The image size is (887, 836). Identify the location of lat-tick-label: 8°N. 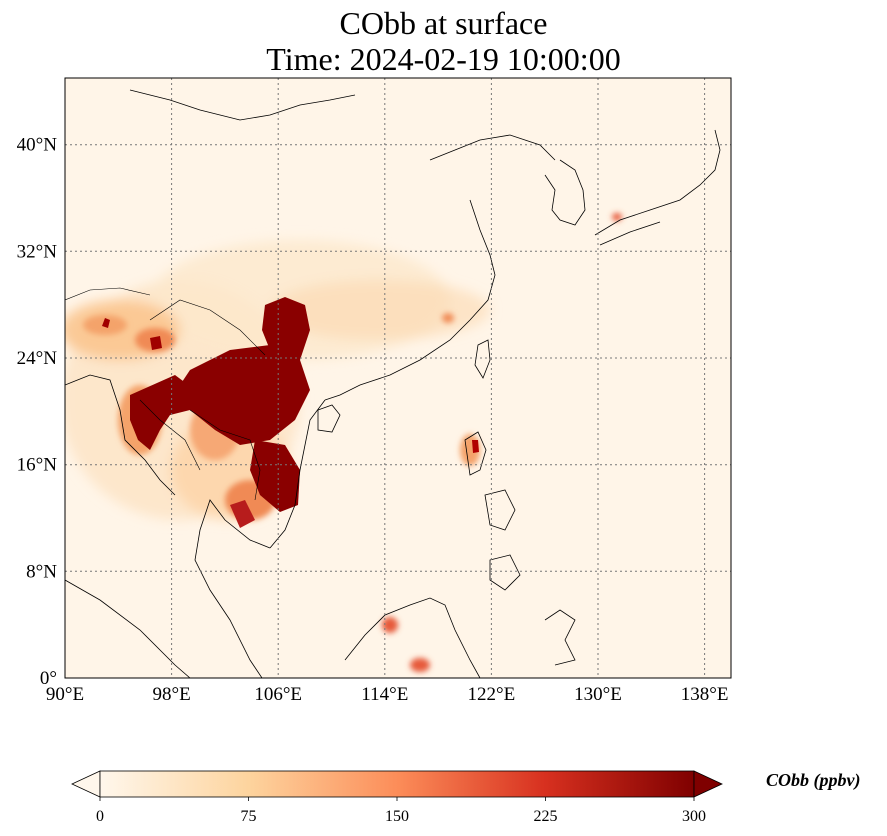
(41, 571).